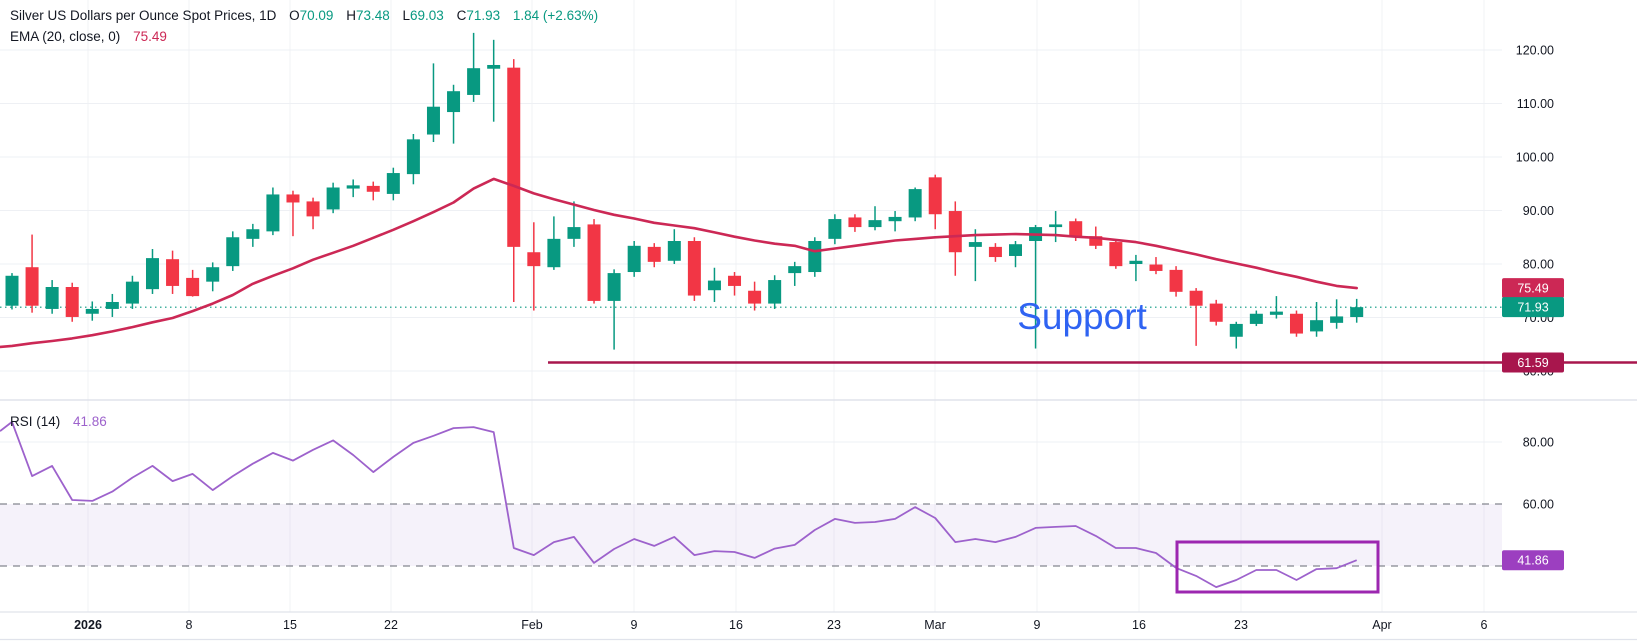 The image size is (1637, 641). What do you see at coordinates (532, 625) in the screenshot?
I see `time-axis-label: Feb` at bounding box center [532, 625].